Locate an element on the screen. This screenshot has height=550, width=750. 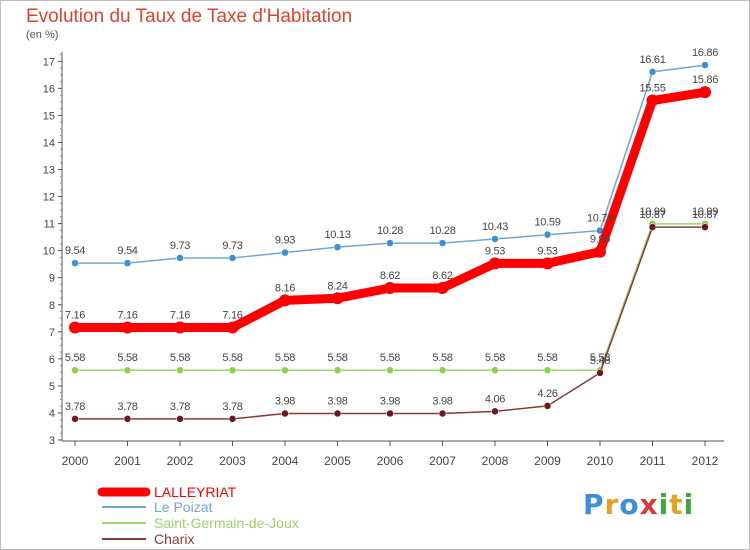
y-tick-label: 12 is located at coordinates (49, 198).